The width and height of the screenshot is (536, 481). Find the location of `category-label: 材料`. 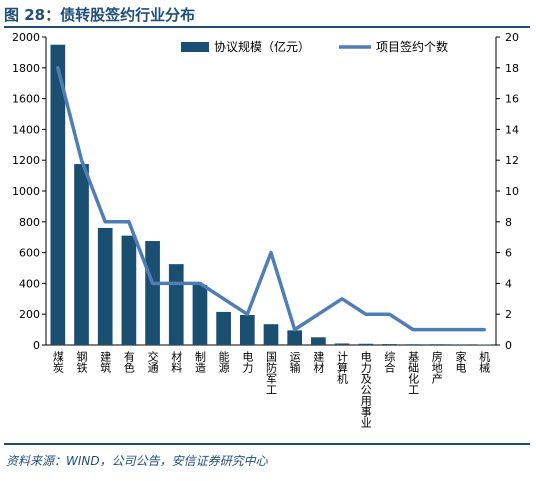

category-label: 材料 is located at coordinates (176, 362).